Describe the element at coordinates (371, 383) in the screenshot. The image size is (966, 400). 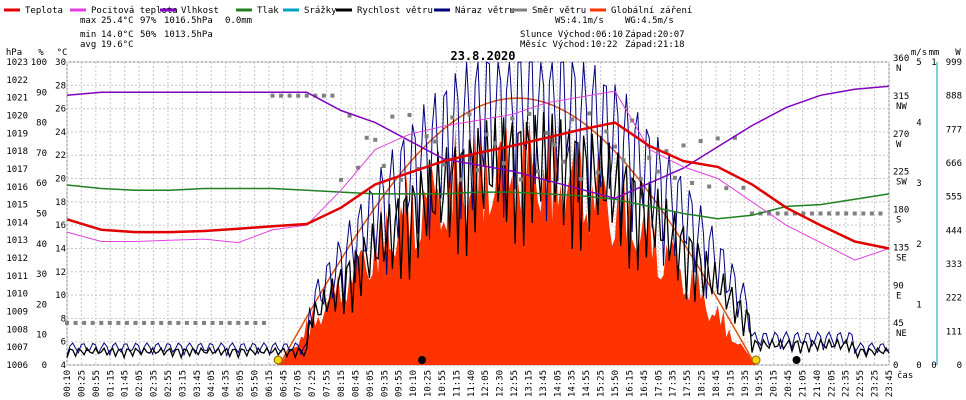
I see `x-tick-label: 09:05` at that location.